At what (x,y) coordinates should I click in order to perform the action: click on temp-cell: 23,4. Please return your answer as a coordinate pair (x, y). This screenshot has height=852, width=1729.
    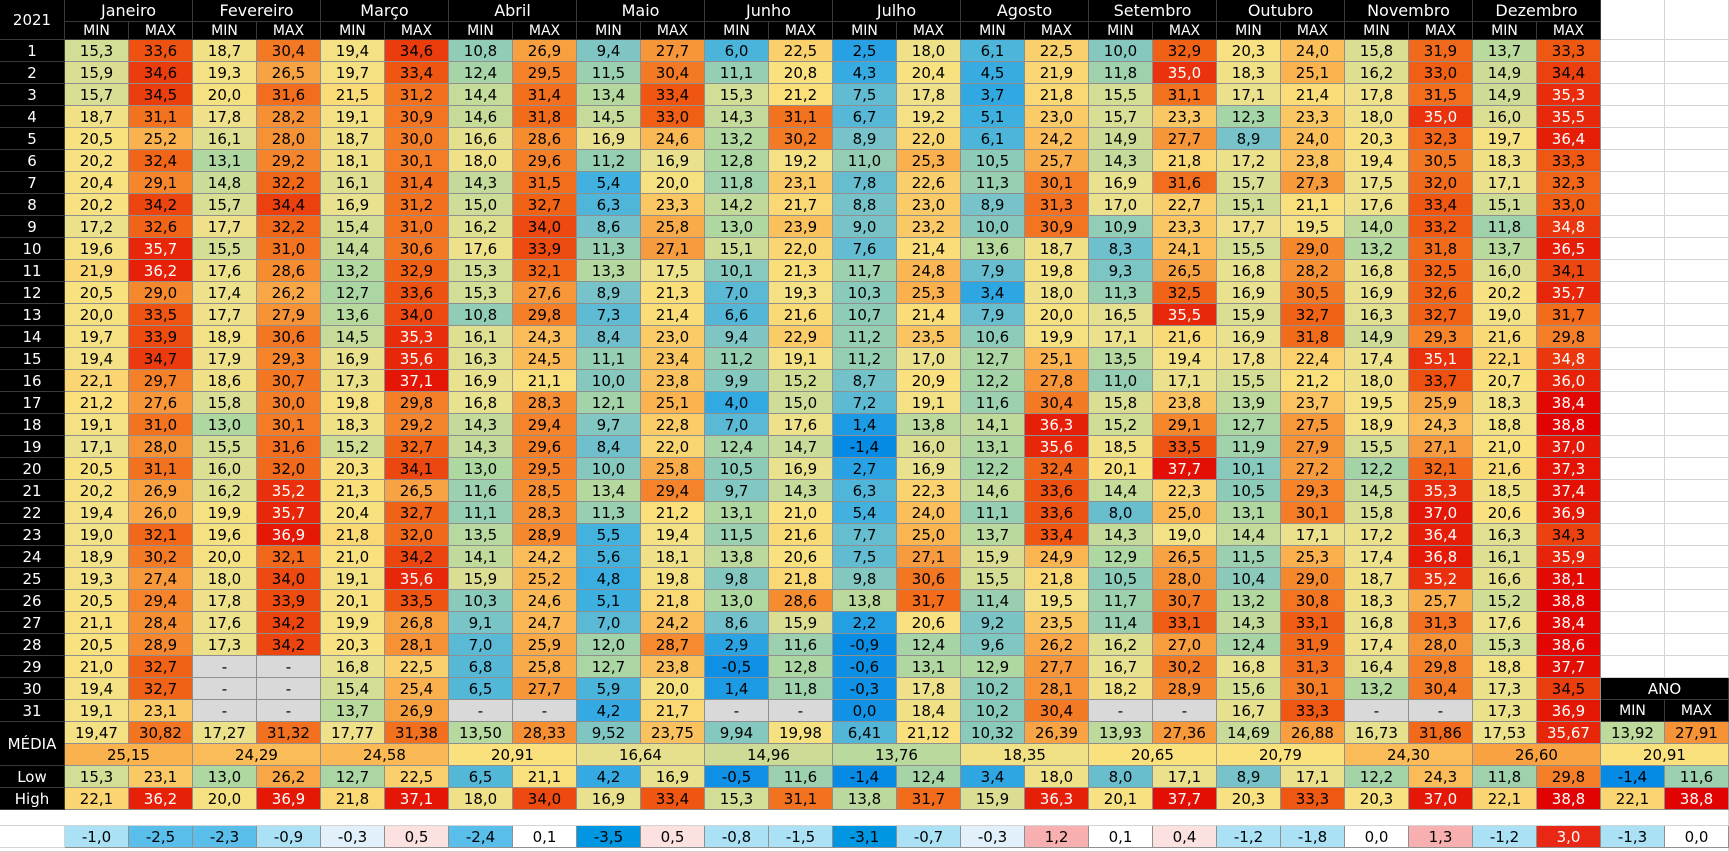
    Looking at the image, I should click on (673, 359).